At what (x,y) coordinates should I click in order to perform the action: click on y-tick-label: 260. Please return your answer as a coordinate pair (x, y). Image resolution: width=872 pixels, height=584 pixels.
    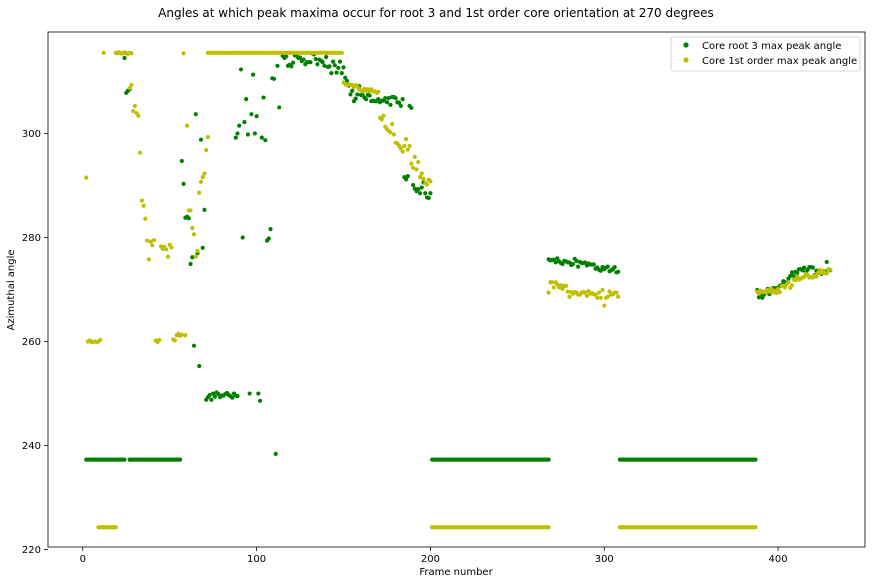
    Looking at the image, I should click on (31, 342).